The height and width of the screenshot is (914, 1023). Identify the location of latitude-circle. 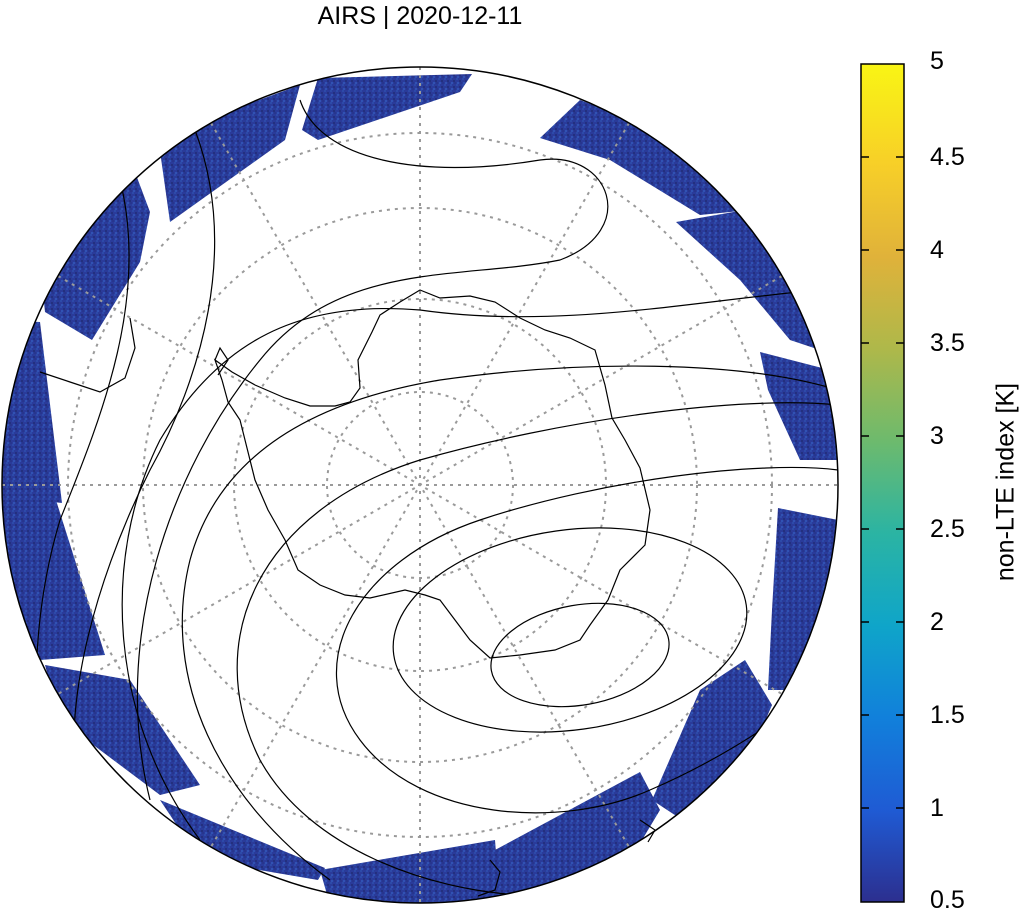
(420, 485).